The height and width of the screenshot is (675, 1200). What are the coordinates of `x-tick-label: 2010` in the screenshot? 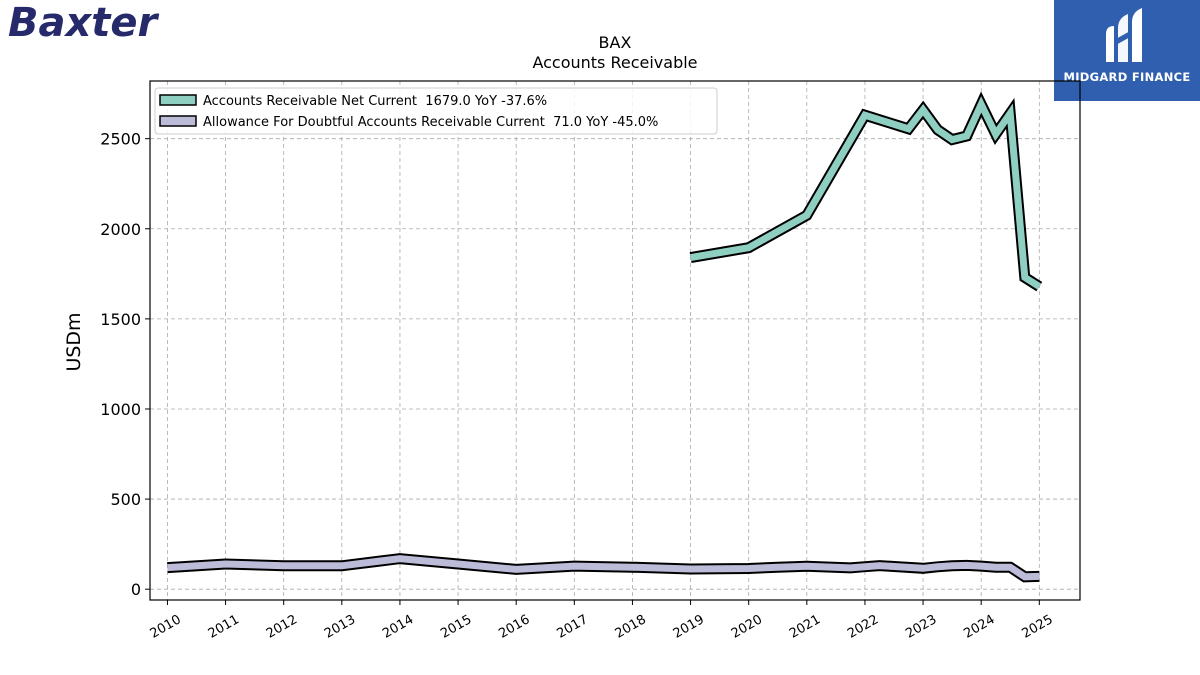 It's located at (166, 627).